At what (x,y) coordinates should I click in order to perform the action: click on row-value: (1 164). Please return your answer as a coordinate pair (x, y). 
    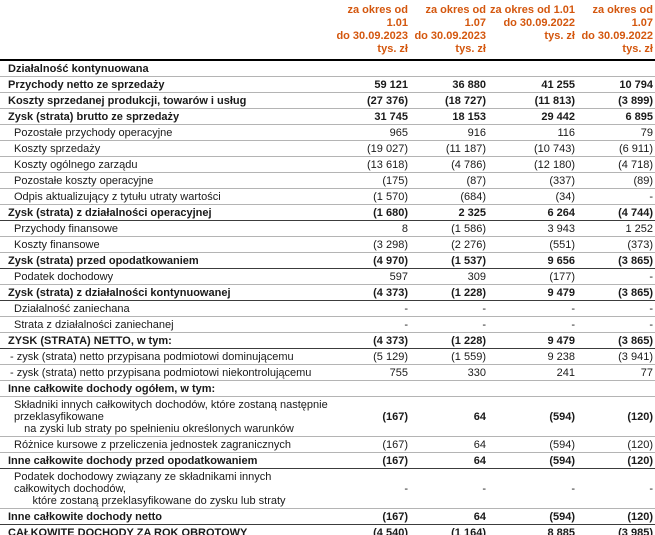
    Looking at the image, I should click on (449, 529).